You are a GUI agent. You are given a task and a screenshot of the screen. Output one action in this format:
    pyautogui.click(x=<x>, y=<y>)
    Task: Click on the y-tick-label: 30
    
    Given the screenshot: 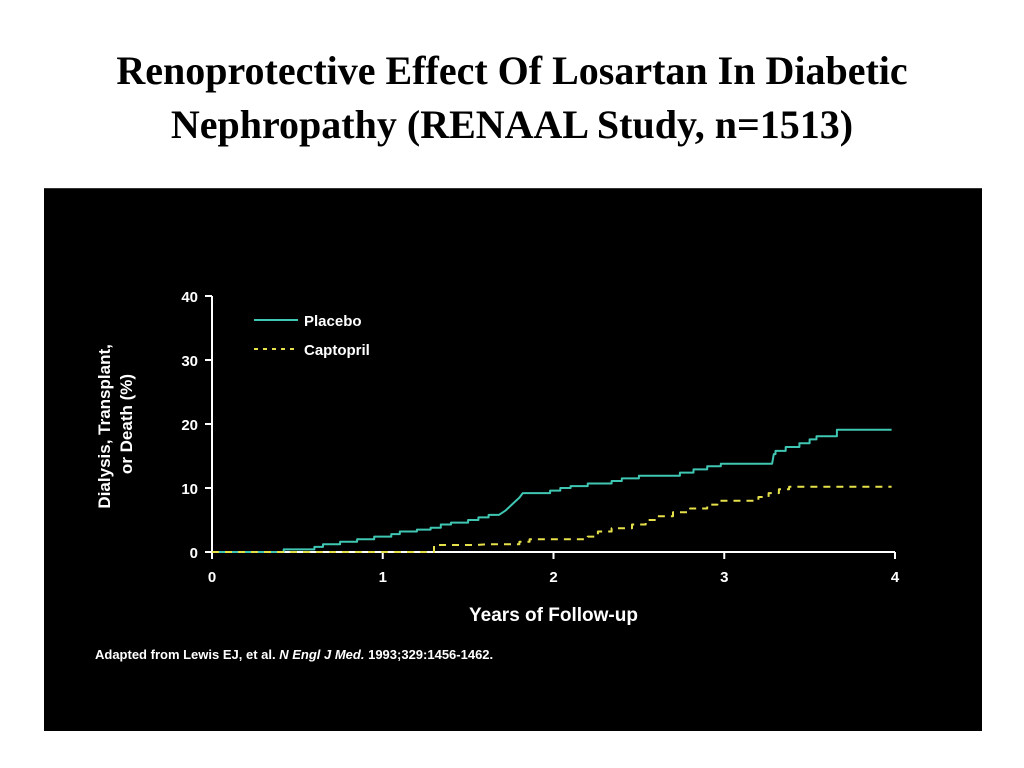 What is the action you would take?
    pyautogui.click(x=189, y=361)
    